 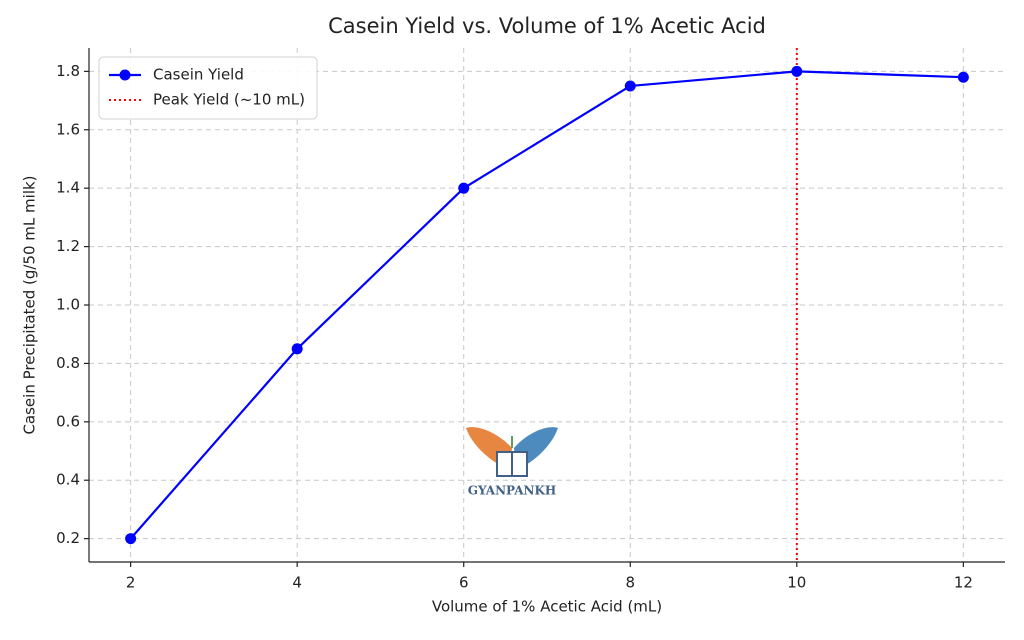 I want to click on legend-box, so click(x=208, y=88).